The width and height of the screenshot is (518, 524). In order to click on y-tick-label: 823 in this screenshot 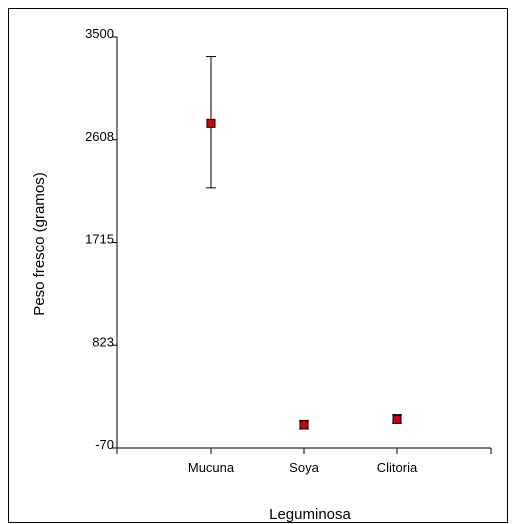, I will do `click(103, 341)`.